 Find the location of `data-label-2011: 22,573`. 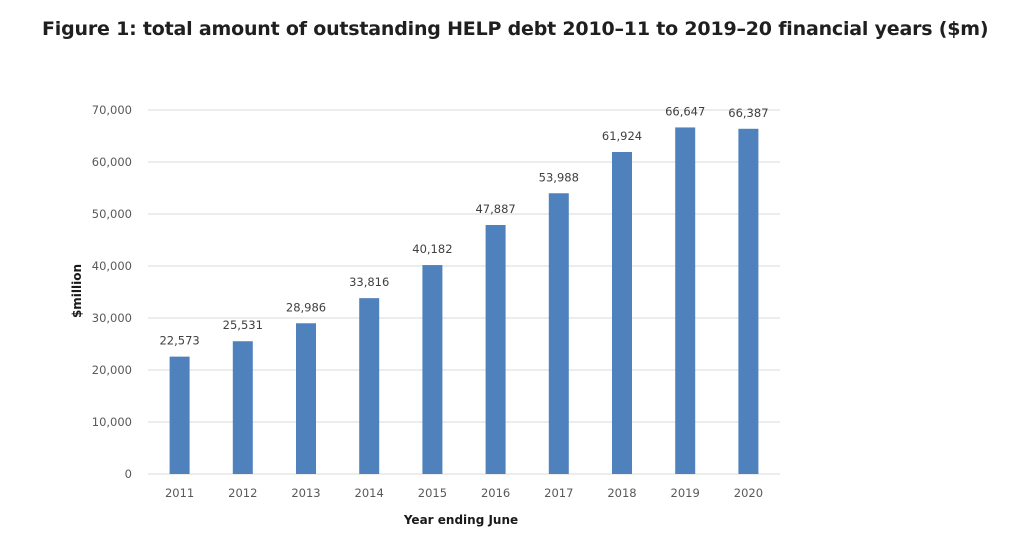

data-label-2011: 22,573 is located at coordinates (179, 341).